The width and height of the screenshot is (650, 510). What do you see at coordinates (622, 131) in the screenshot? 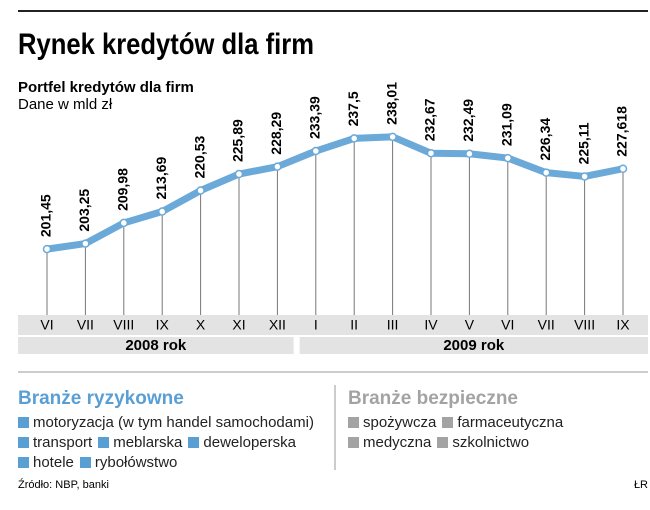
I see `value-label: 227,618` at bounding box center [622, 131].